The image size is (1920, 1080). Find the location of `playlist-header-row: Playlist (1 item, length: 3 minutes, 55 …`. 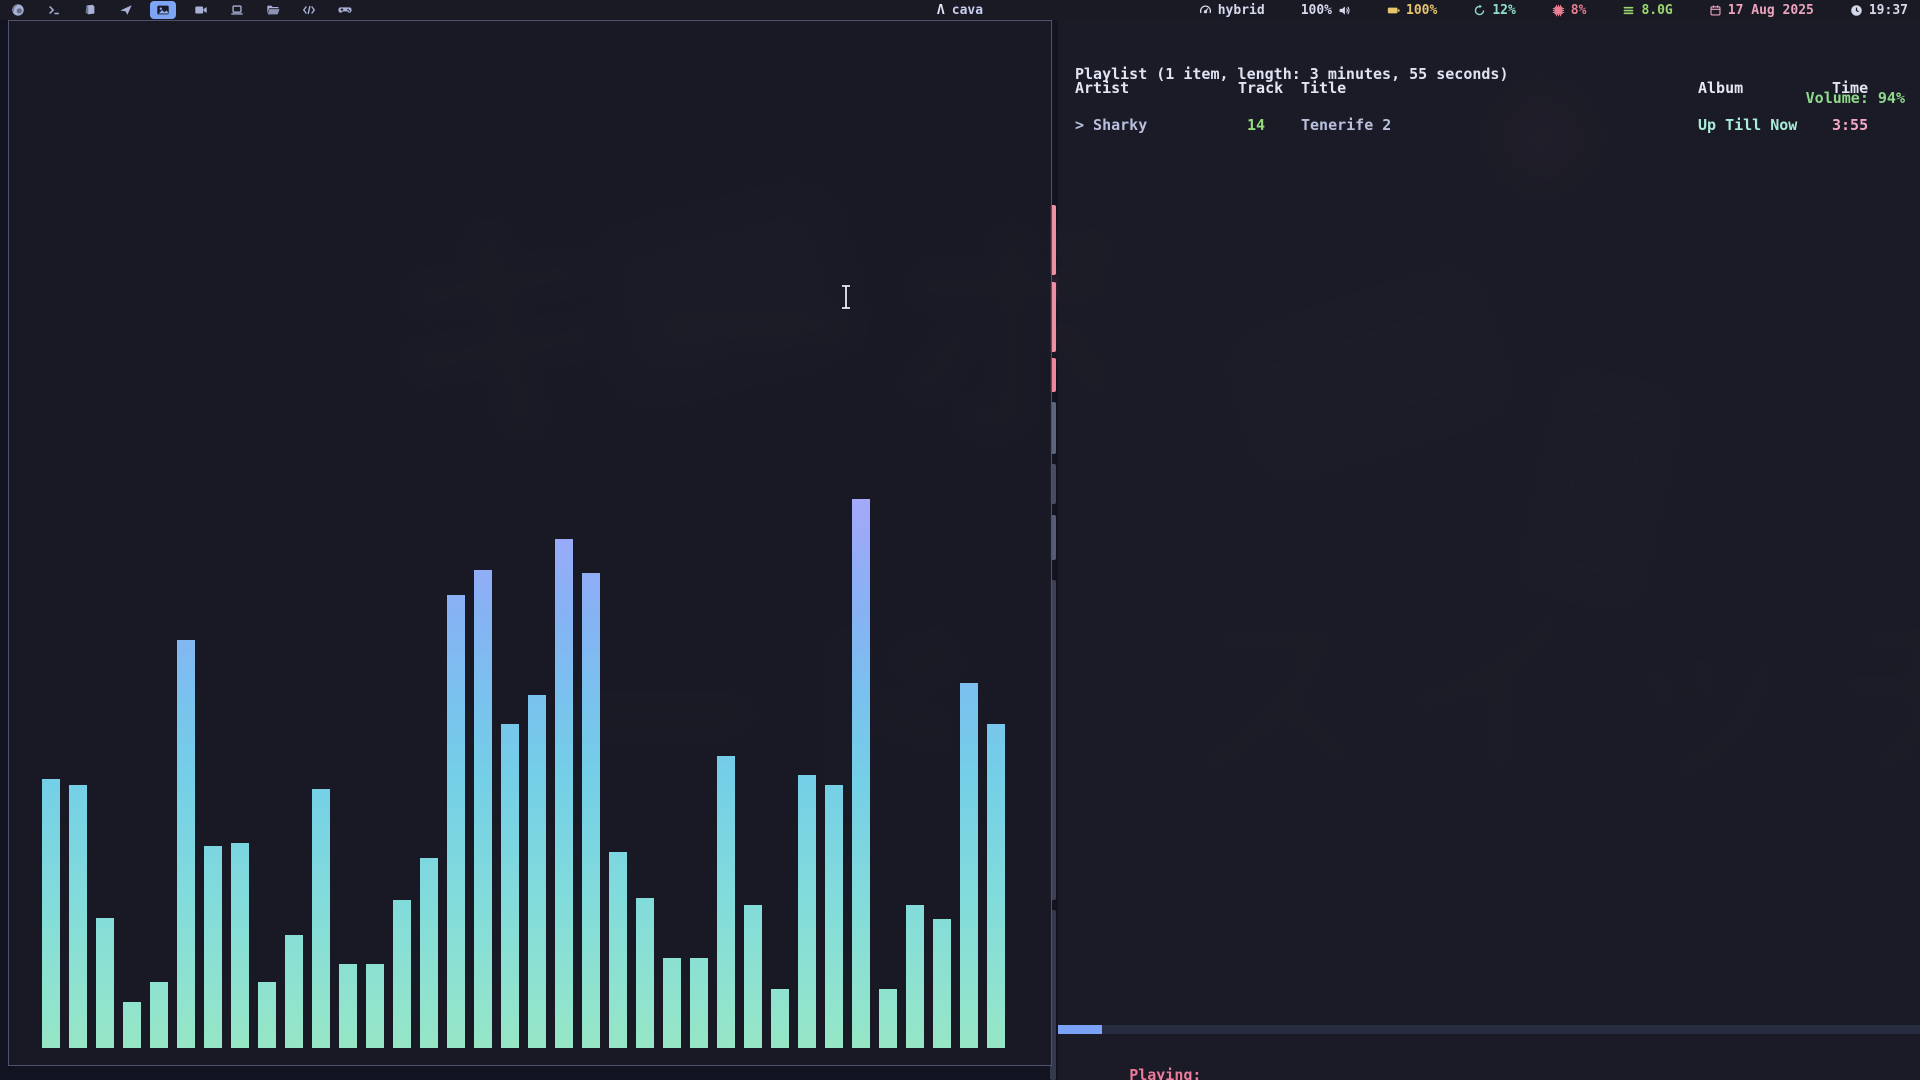

playlist-header-row: Playlist (1 item, length: 3 minutes, 55 … is located at coordinates (1489, 72).